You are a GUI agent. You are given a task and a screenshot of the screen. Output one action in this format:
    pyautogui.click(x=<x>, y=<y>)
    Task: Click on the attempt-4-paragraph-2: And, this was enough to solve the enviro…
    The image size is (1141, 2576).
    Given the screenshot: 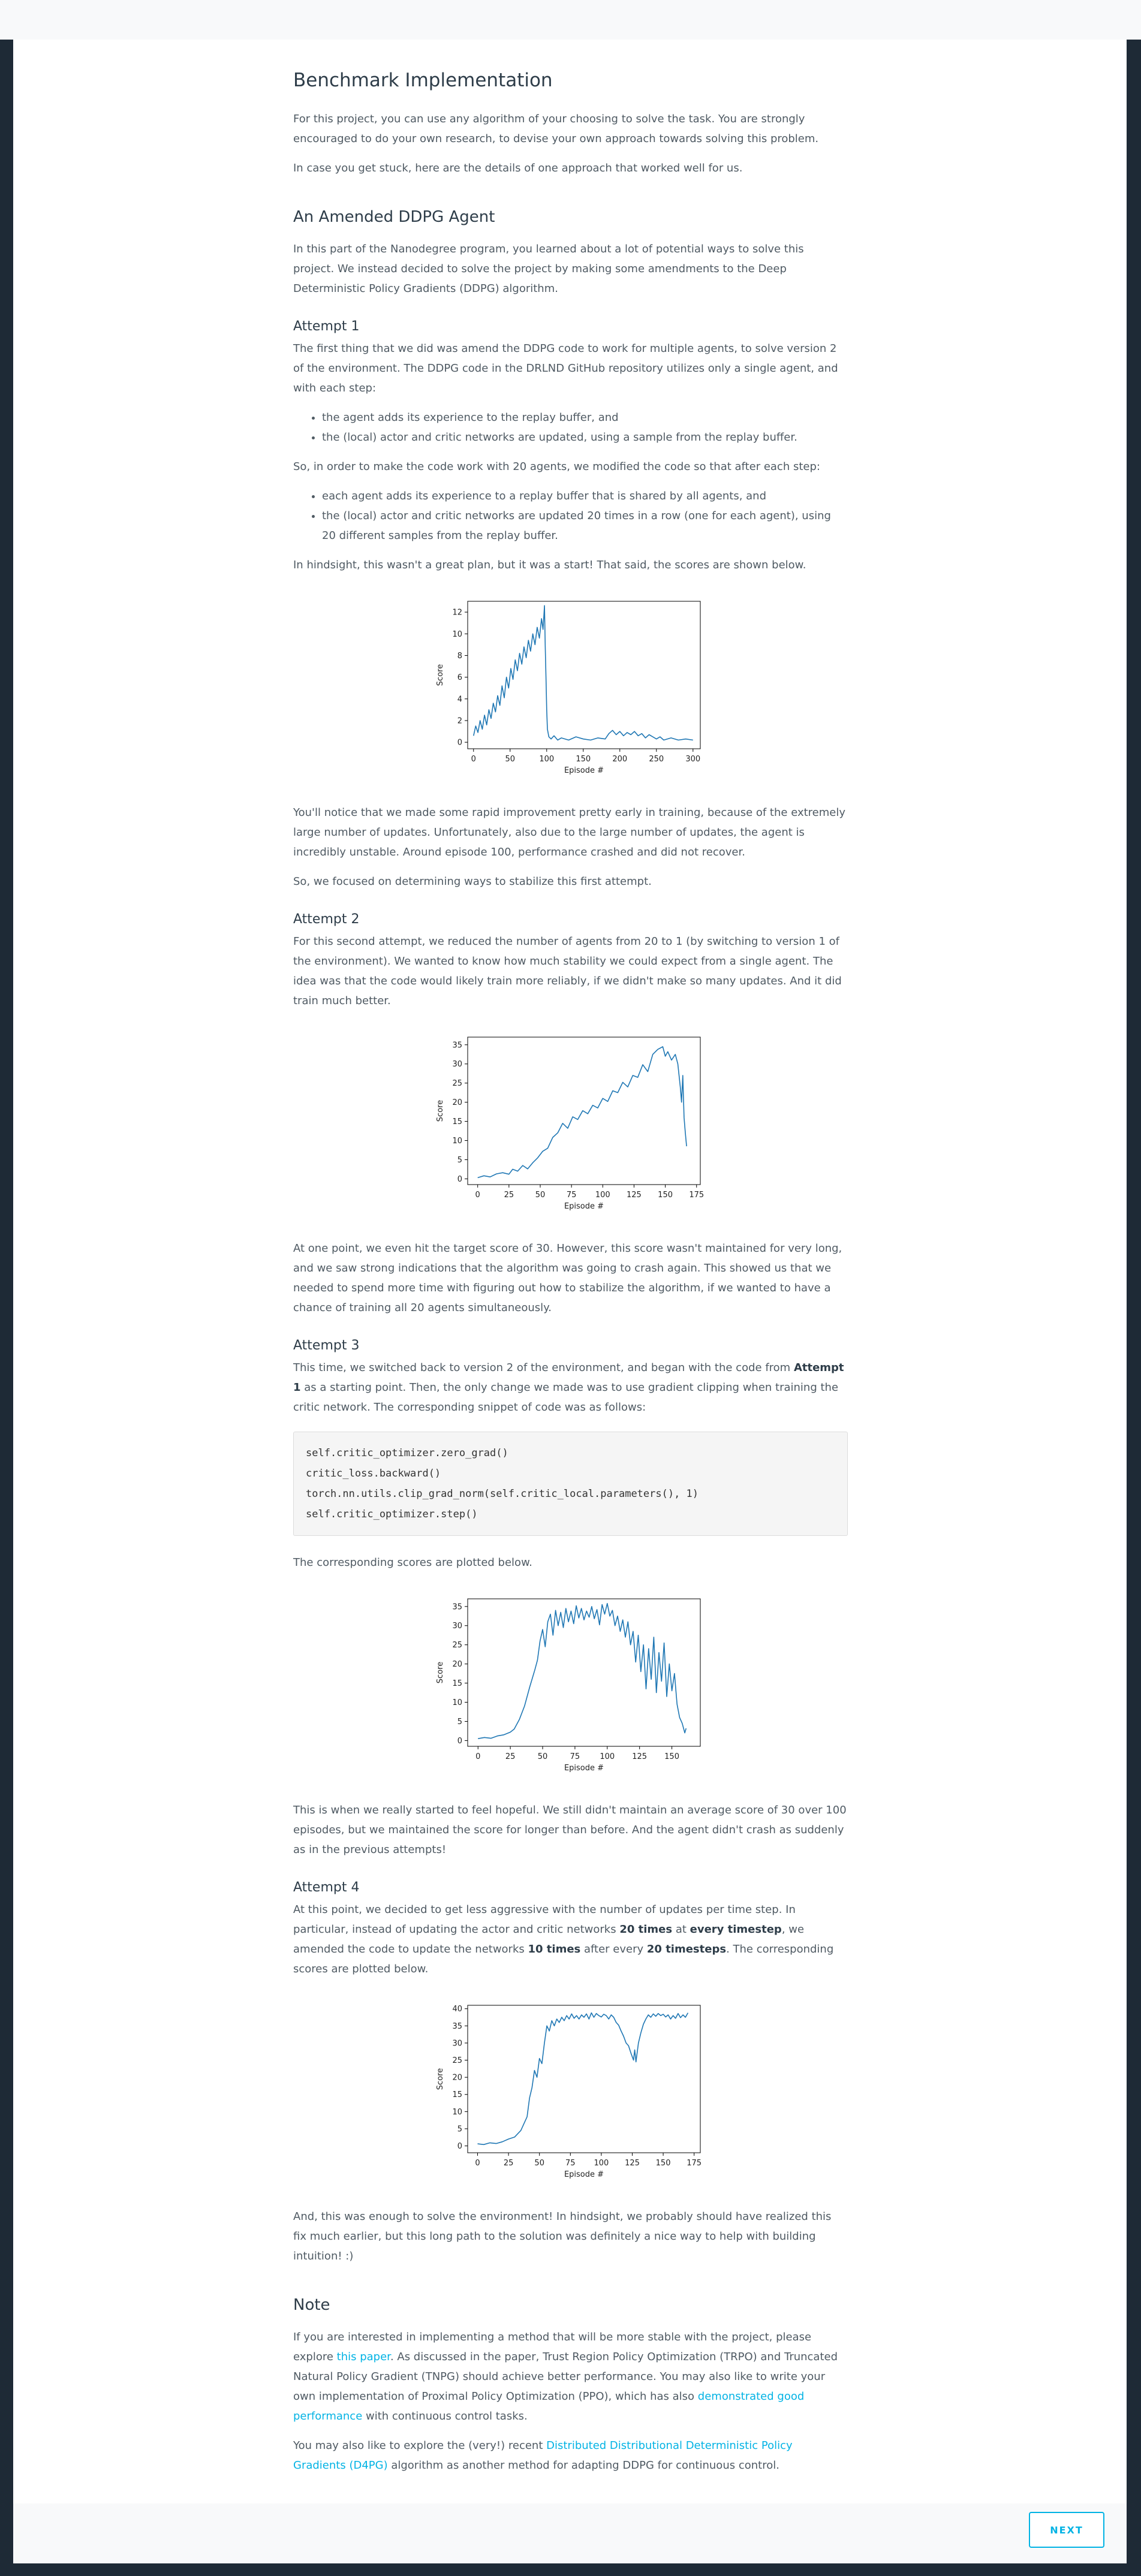 What is the action you would take?
    pyautogui.click(x=562, y=2236)
    